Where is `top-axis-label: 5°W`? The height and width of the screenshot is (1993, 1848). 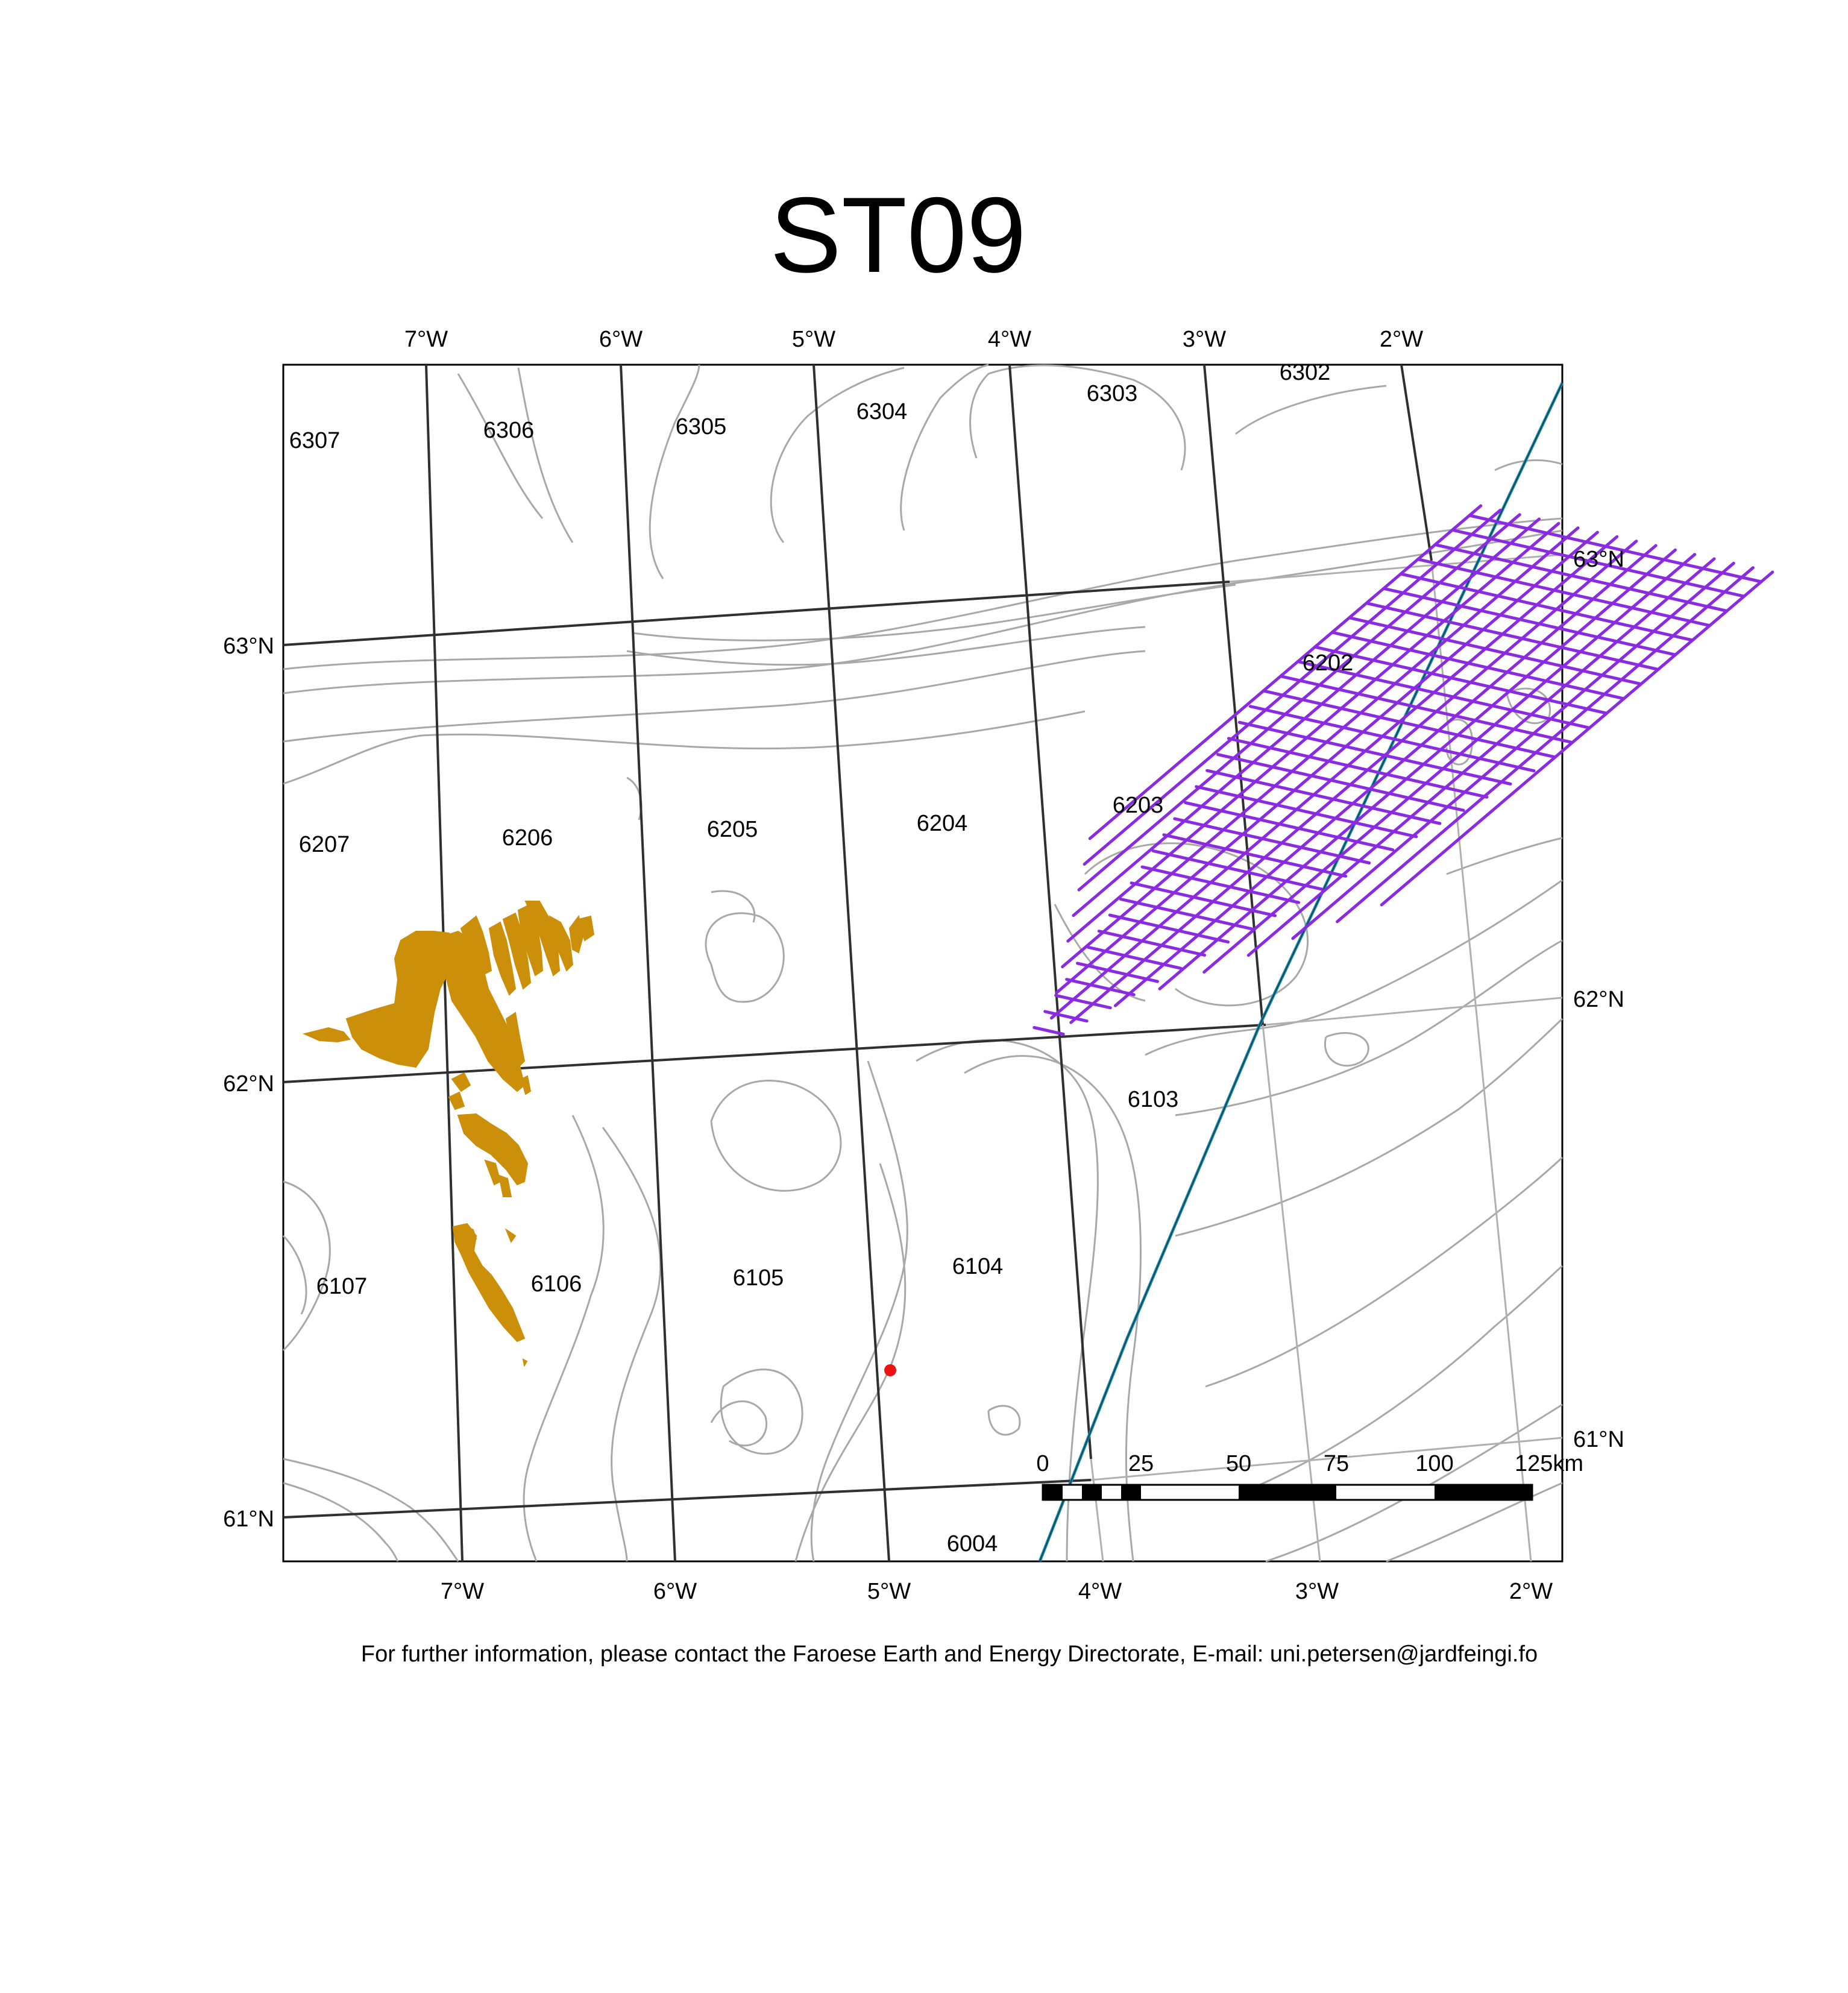 top-axis-label: 5°W is located at coordinates (813, 339).